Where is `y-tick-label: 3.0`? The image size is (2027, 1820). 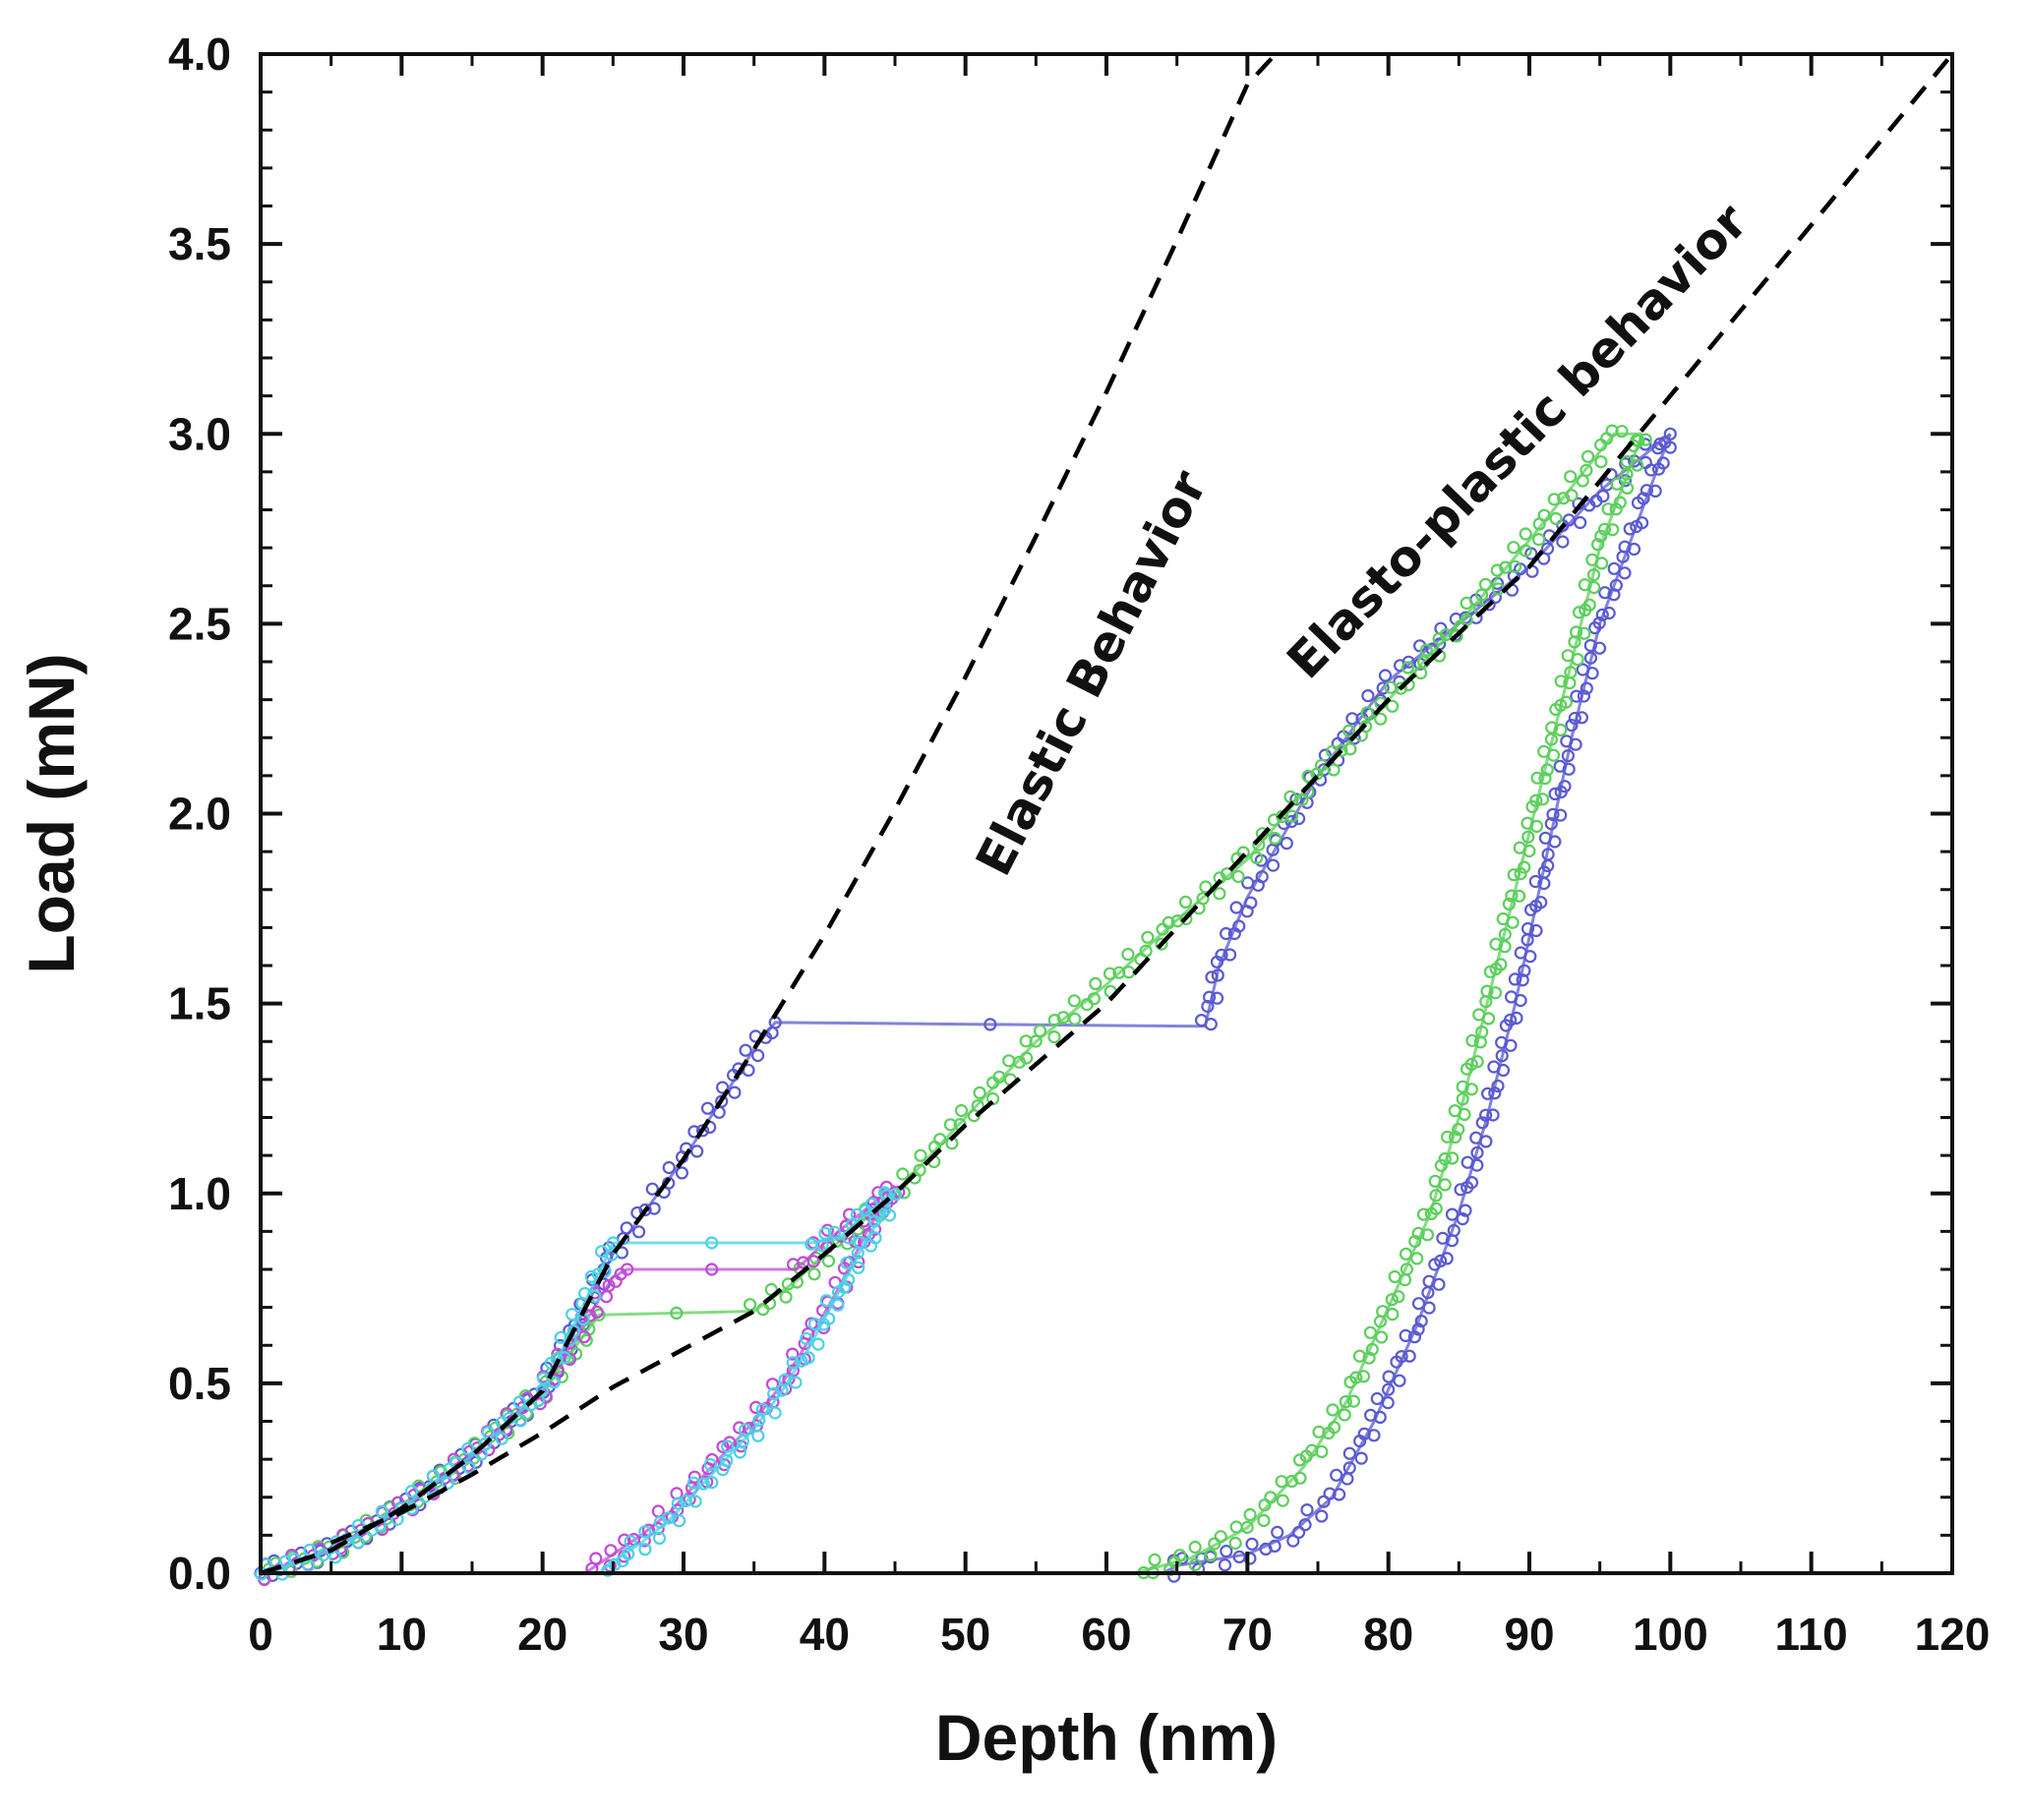
y-tick-label: 3.0 is located at coordinates (199, 433).